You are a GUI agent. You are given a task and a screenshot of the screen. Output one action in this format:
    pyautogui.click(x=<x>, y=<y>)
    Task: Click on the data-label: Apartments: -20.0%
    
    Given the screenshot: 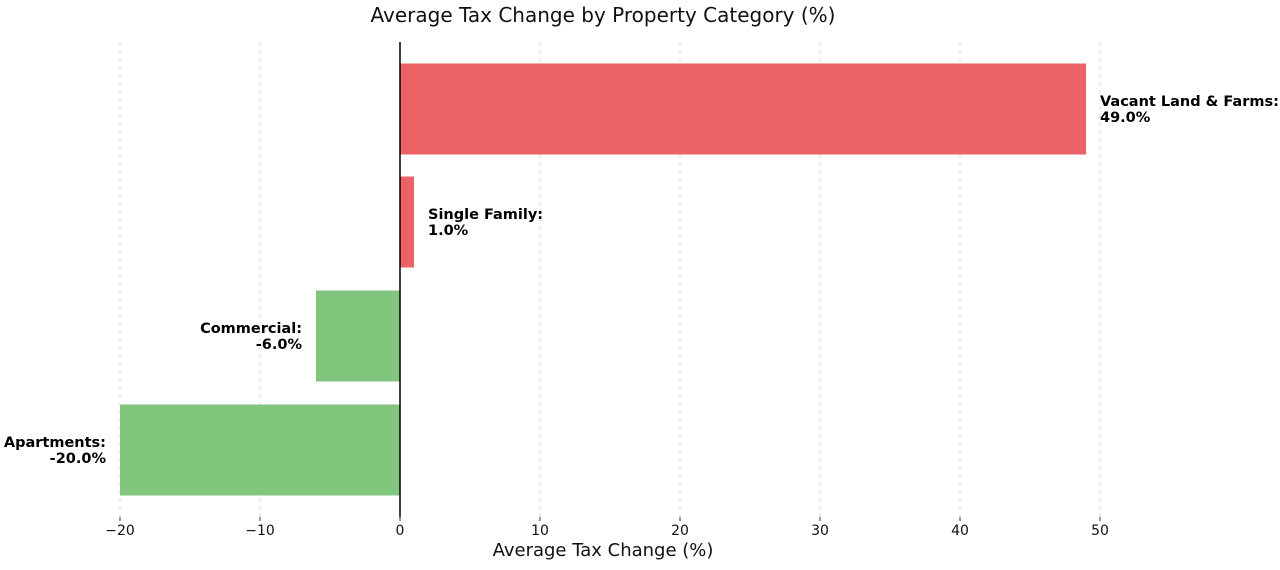 What is the action you would take?
    pyautogui.click(x=55, y=451)
    